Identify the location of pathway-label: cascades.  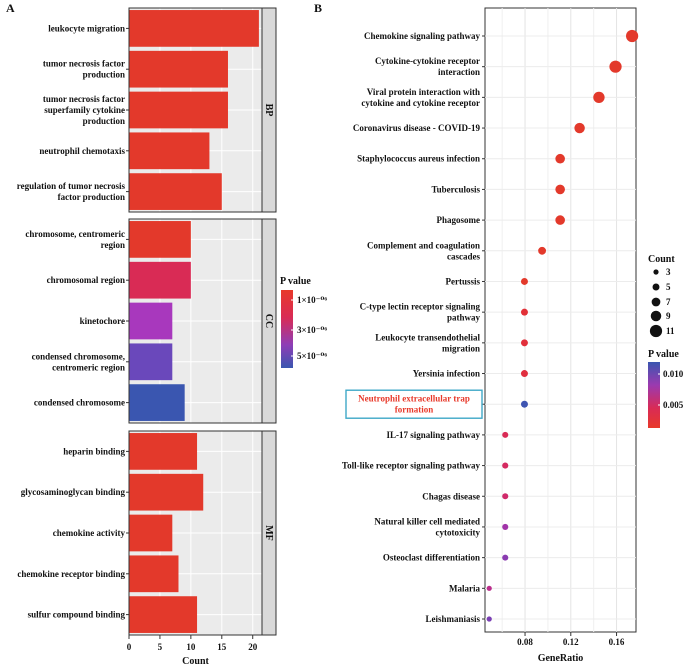
(463, 256).